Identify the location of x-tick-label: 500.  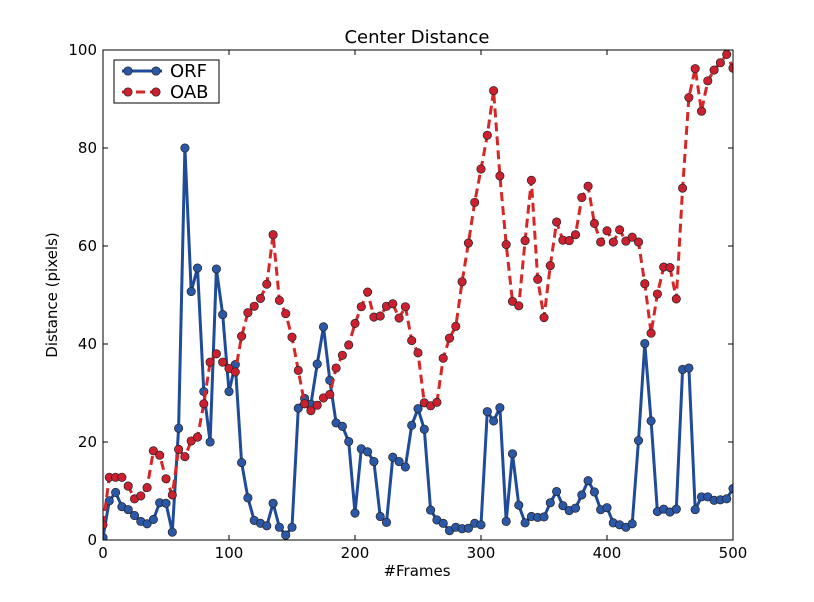
(733, 553).